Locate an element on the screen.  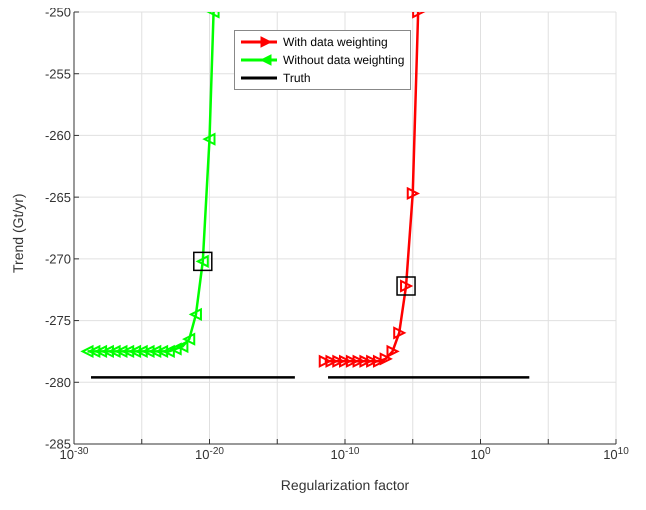
x-tick-label: 10$^{0}$ is located at coordinates (480, 454).